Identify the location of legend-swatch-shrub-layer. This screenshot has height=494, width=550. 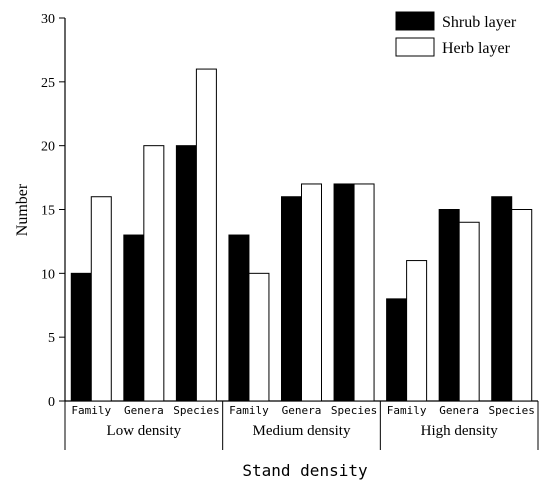
(415, 21).